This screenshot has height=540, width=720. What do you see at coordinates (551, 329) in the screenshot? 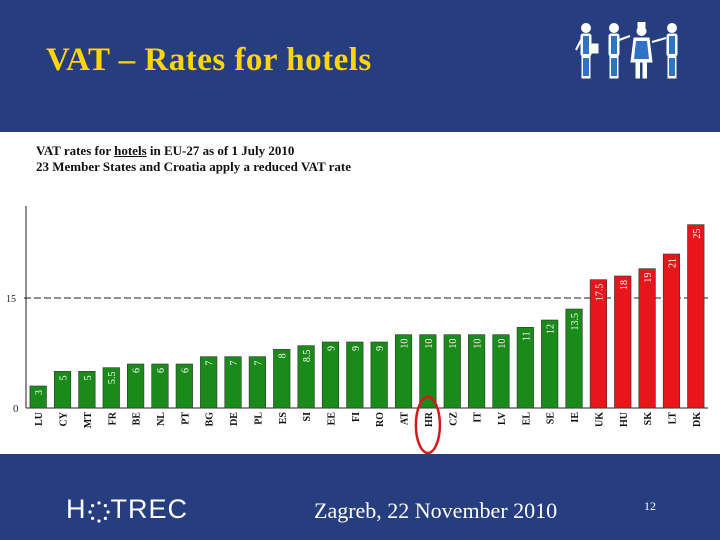
I see `bar-value-label: 12` at bounding box center [551, 329].